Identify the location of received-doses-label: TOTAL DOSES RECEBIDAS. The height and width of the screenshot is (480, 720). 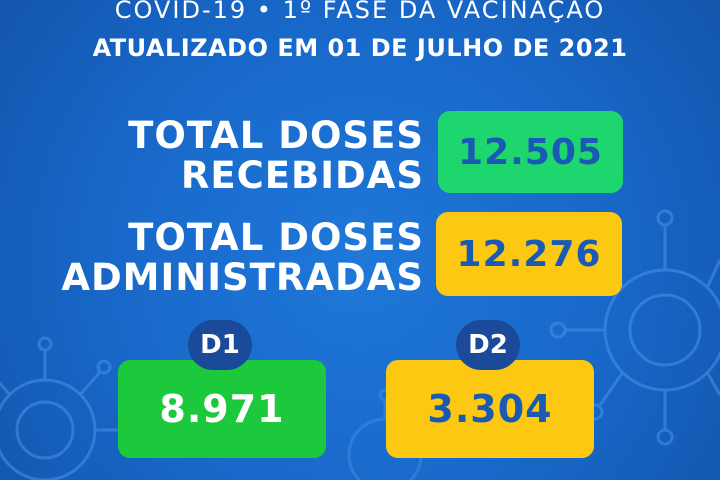
(276, 156).